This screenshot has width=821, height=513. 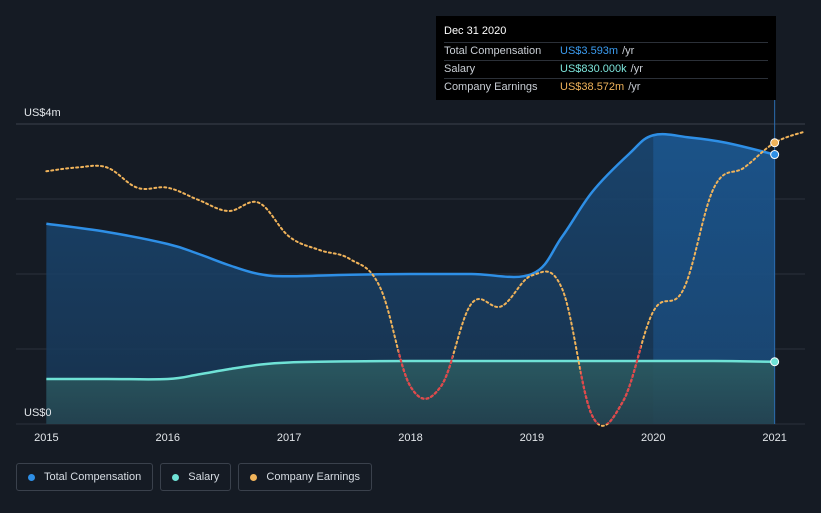 I want to click on x-tick-label: 2018, so click(x=410, y=438).